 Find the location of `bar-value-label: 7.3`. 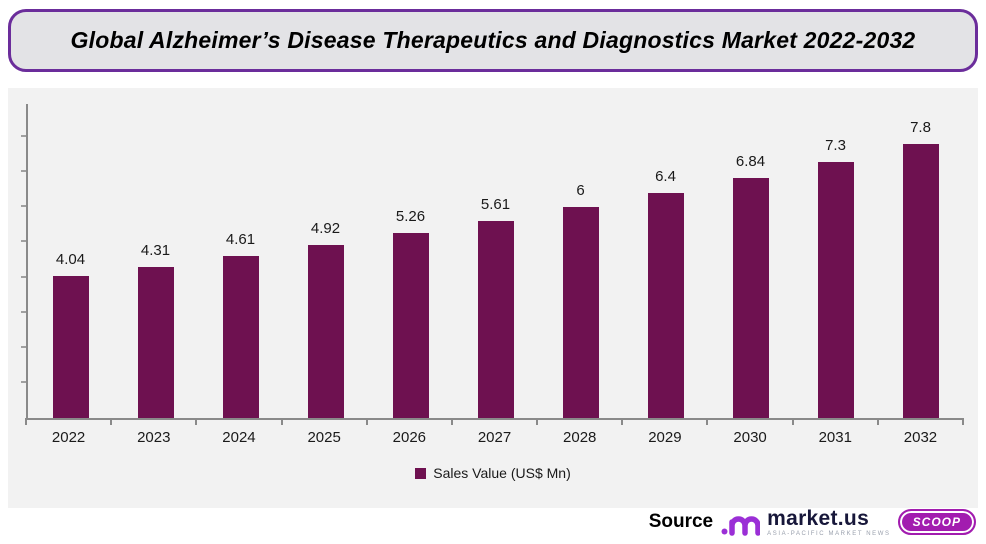

bar-value-label: 7.3 is located at coordinates (835, 145).